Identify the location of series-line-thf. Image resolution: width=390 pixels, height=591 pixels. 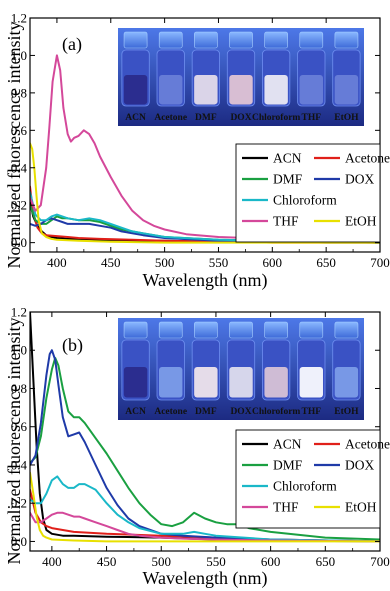
(205, 527).